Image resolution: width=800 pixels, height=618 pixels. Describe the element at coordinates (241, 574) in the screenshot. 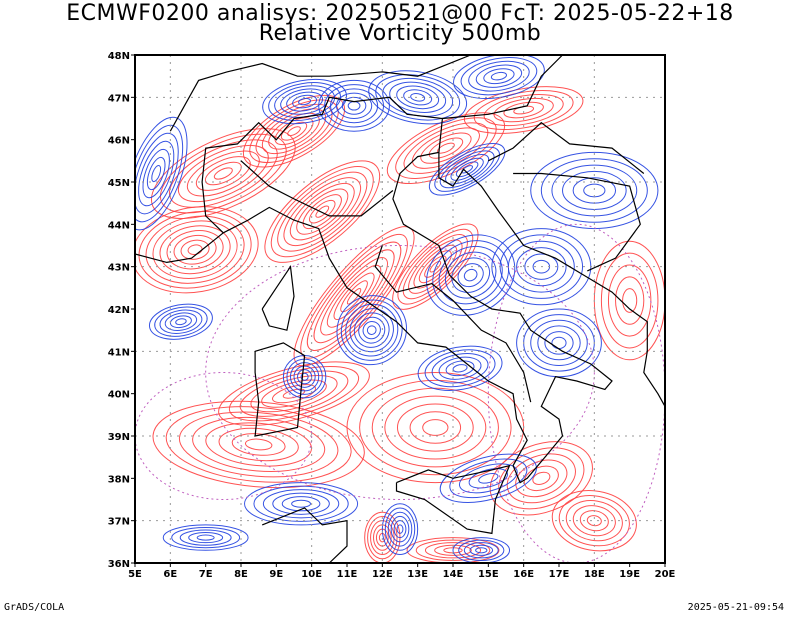

I see `lon-label: 8E` at that location.